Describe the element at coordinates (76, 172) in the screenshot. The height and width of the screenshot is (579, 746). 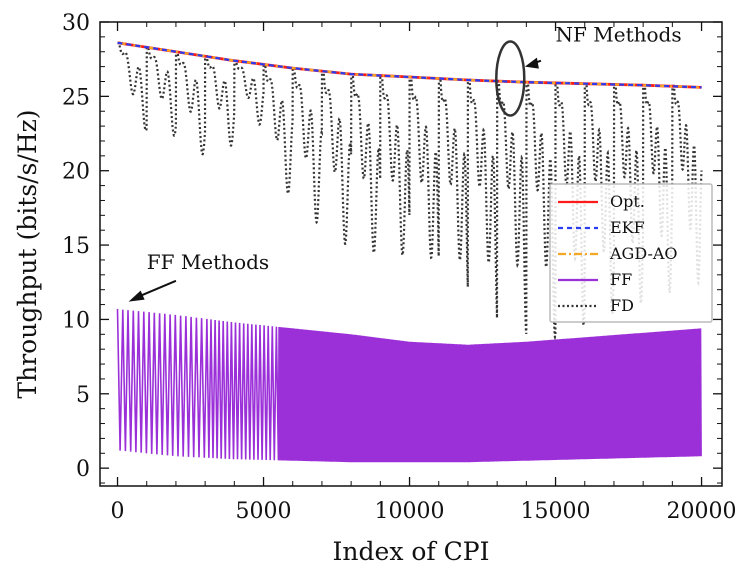
I see `y-tick-label: 20` at that location.